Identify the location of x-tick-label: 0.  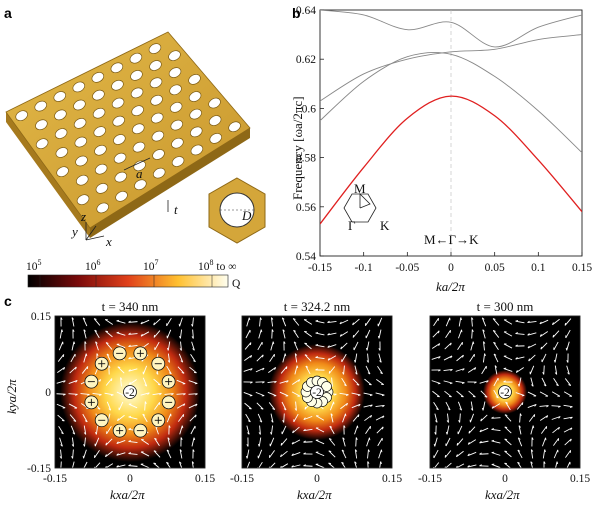
(451, 268).